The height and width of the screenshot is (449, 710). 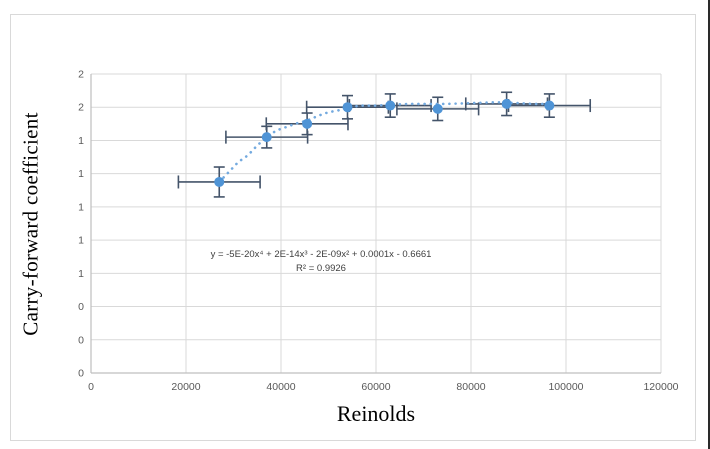 What do you see at coordinates (375, 387) in the screenshot?
I see `x-axis-tick-label: 60000` at bounding box center [375, 387].